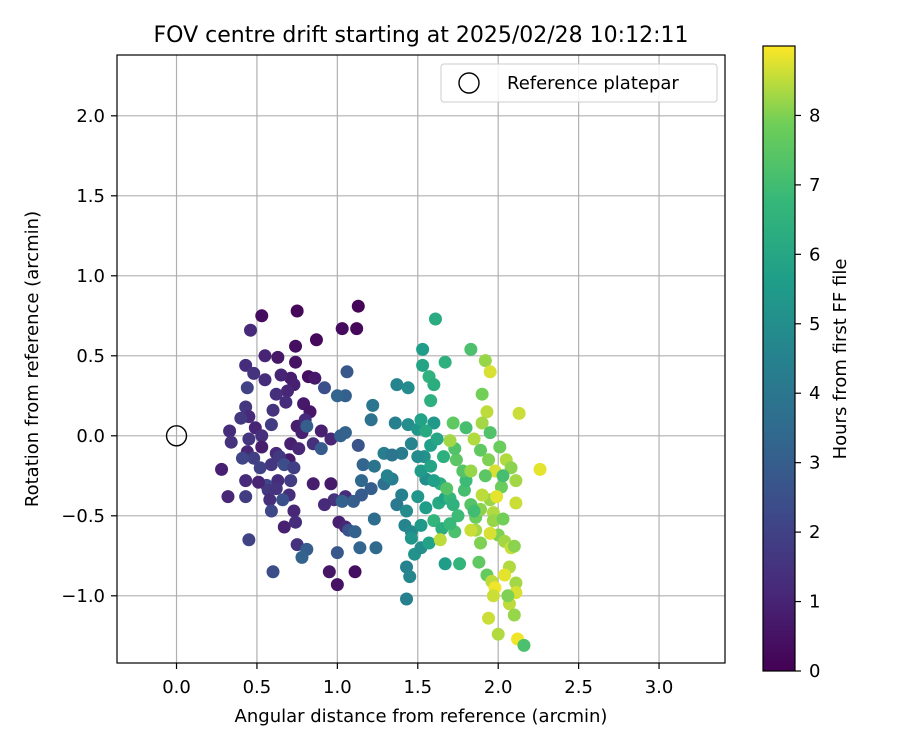  I want to click on colorbar: 0 1 2 3 4 5 6 7 8 Hours from first FF file, so click(806, 363).